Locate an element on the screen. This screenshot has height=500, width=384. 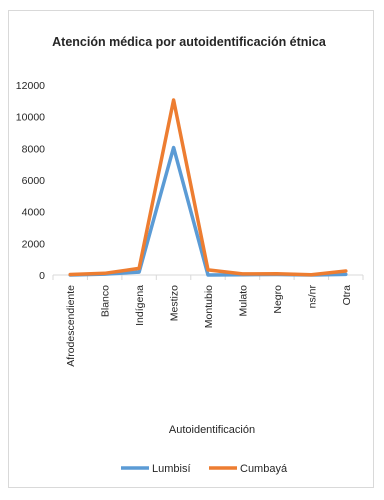
legend-label: Lumbisí is located at coordinates (171, 469).